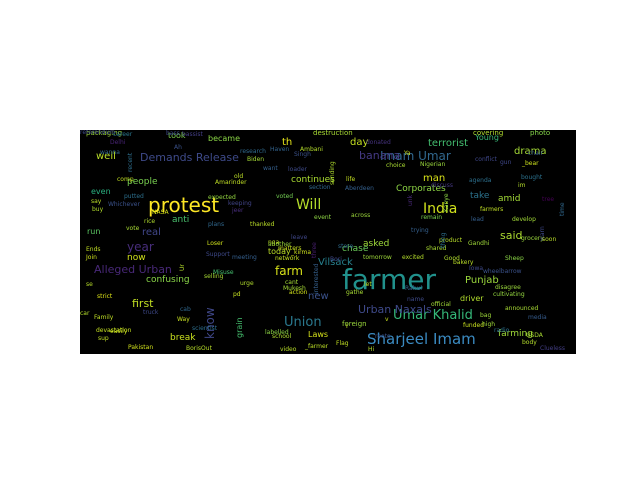 The image size is (640, 480). What do you see at coordinates (244, 257) in the screenshot?
I see `word-cloud-word: meeting` at bounding box center [244, 257].